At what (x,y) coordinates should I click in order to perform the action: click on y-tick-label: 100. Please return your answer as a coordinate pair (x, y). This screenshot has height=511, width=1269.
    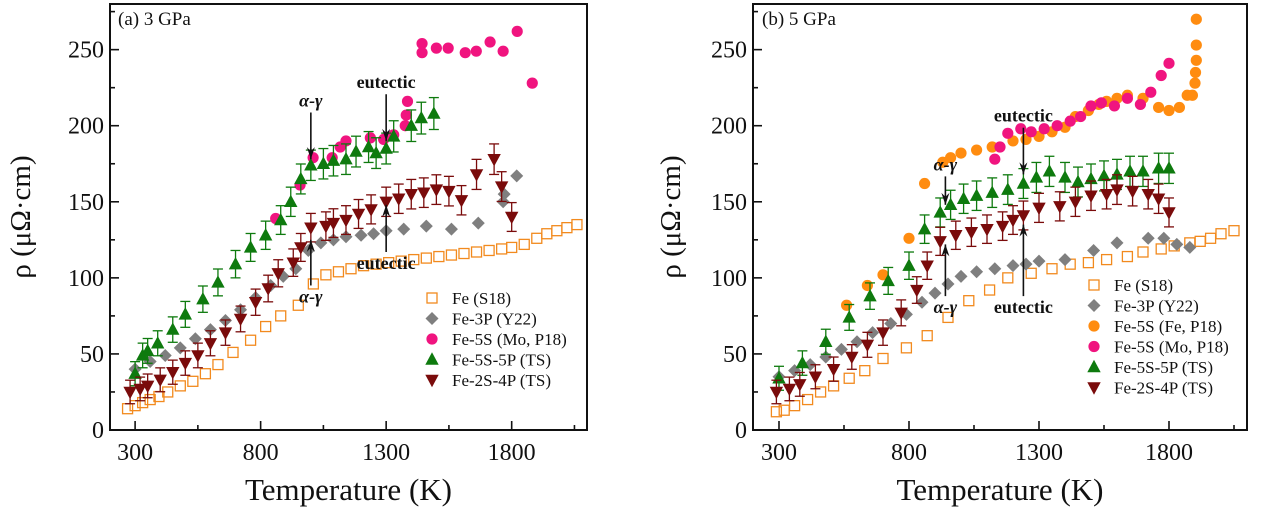
    Looking at the image, I should click on (729, 279).